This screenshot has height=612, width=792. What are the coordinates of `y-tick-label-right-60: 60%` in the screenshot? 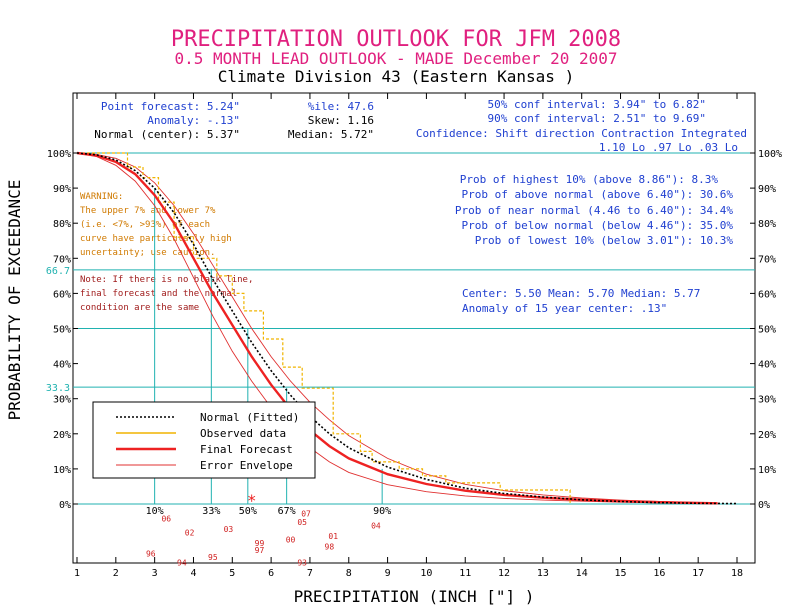 It's located at (767, 294).